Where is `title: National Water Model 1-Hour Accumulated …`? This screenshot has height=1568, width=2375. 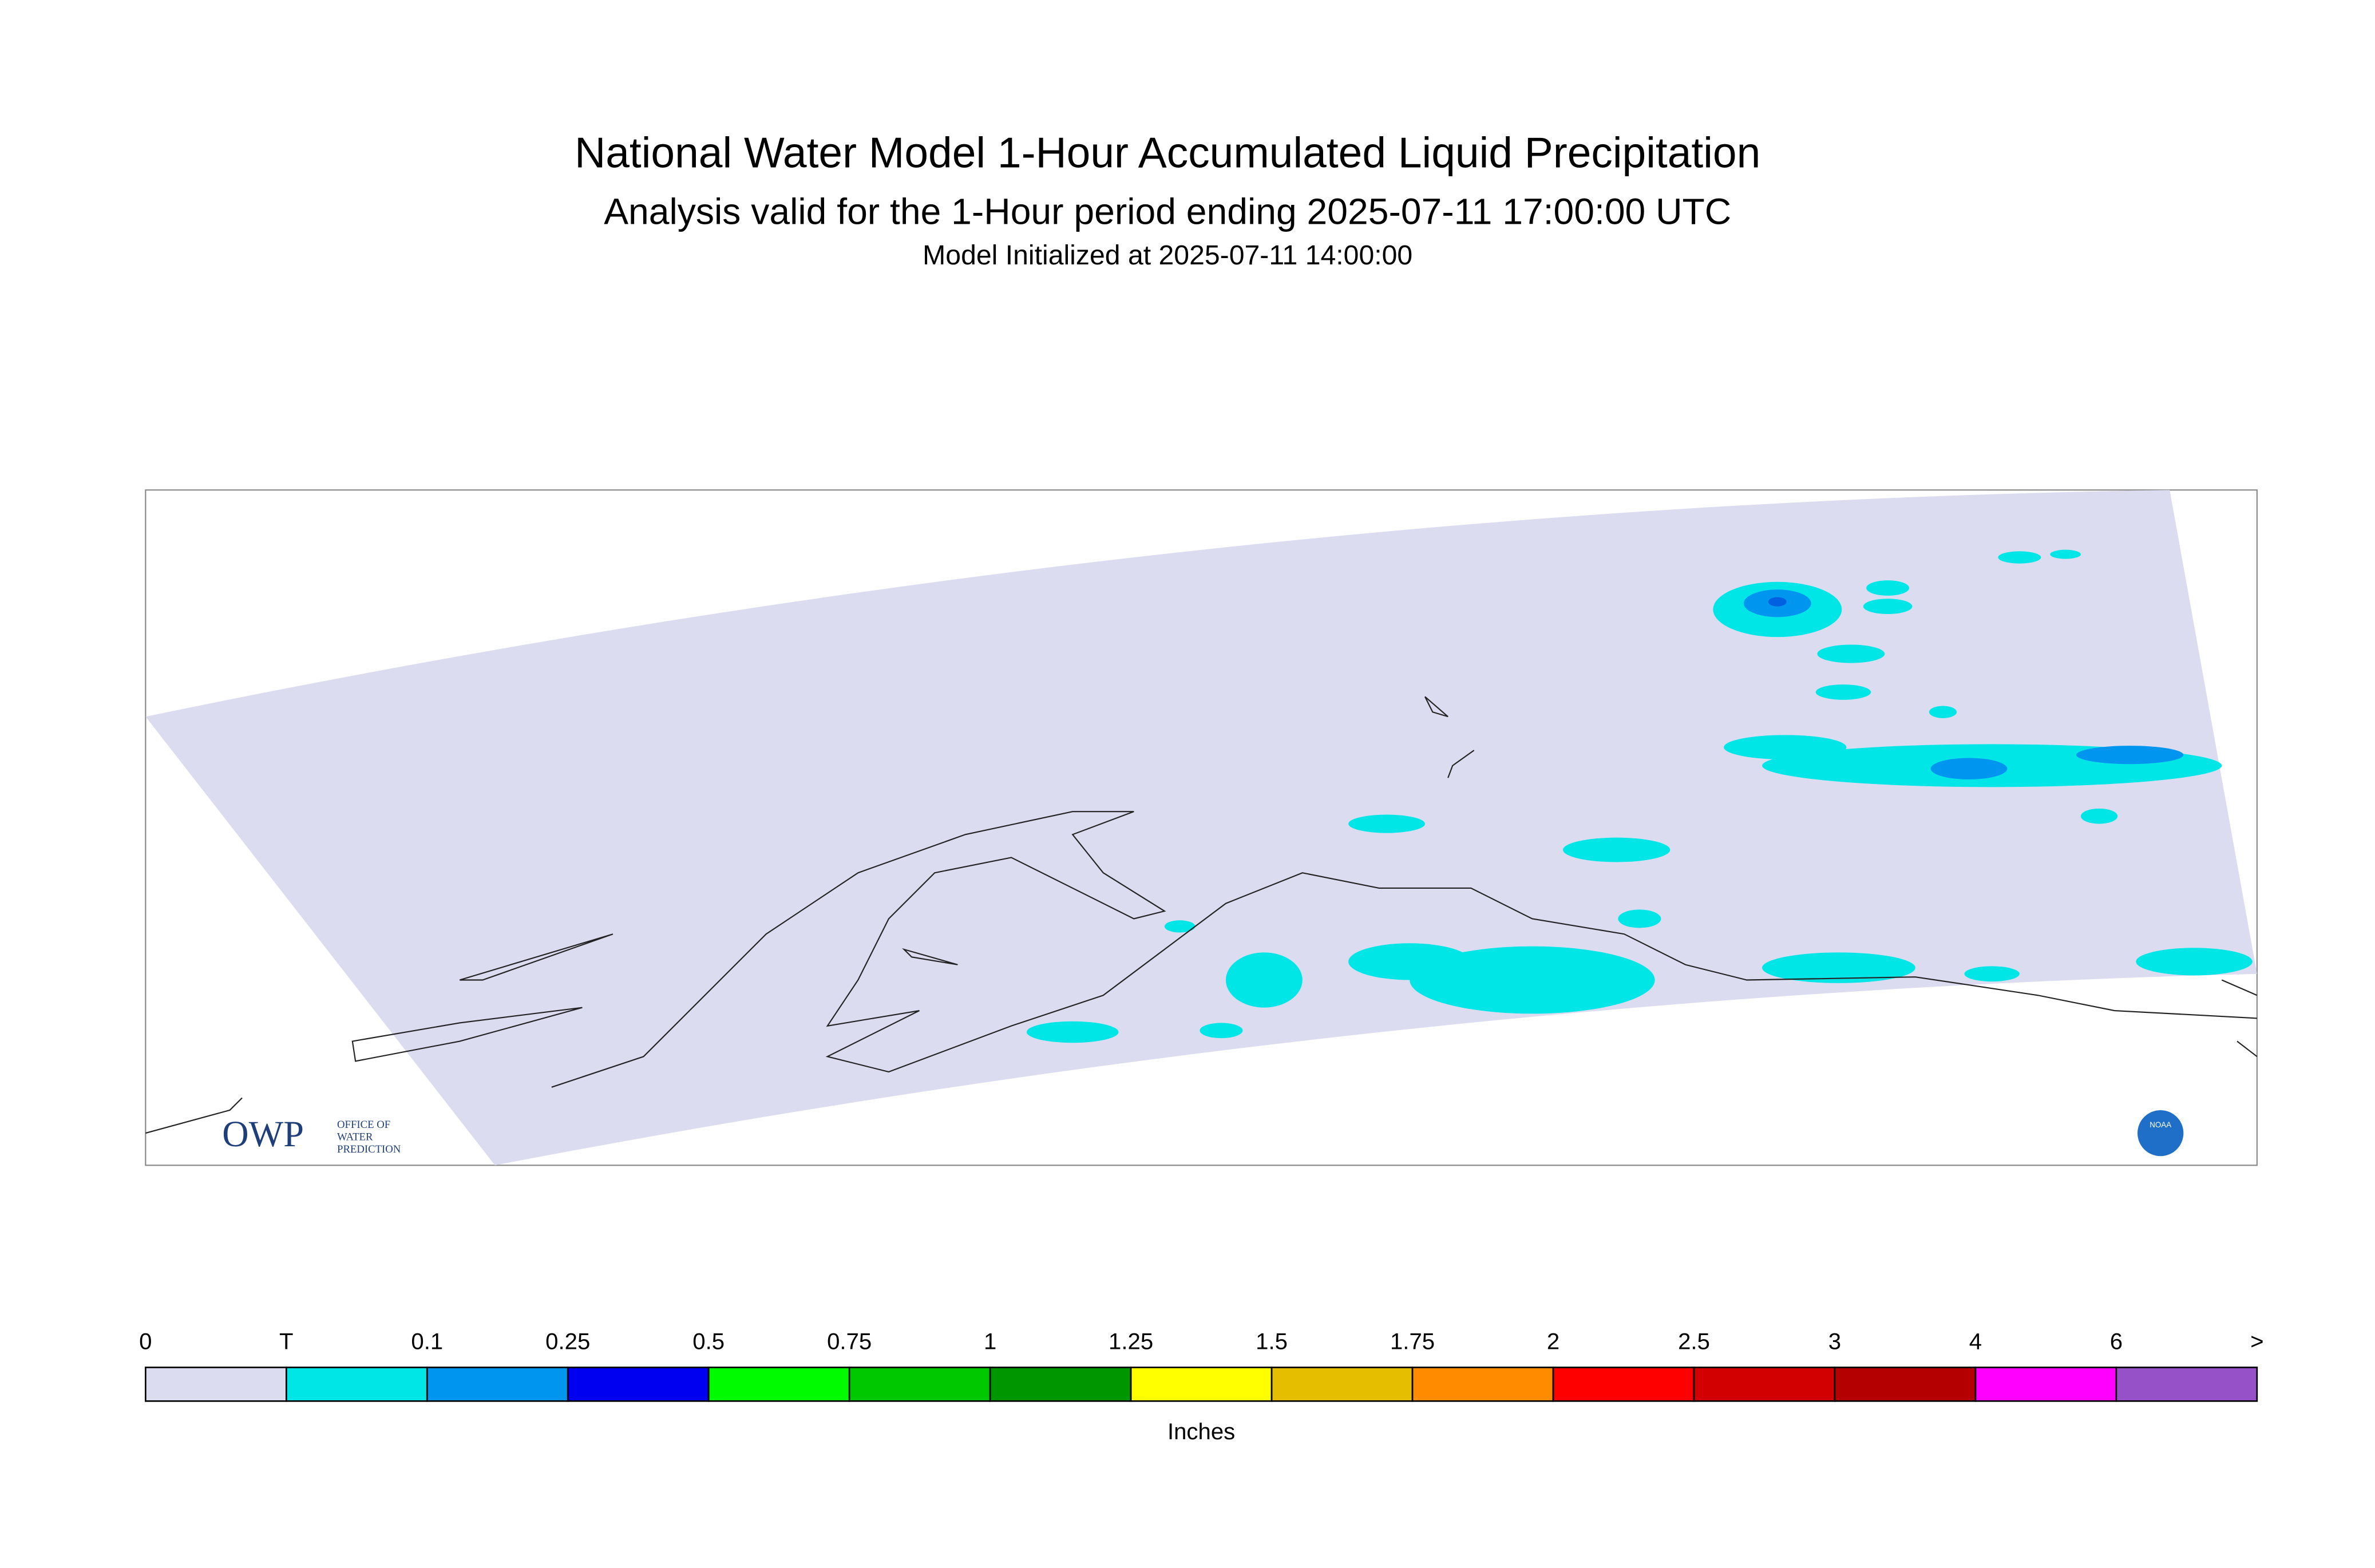
title: National Water Model 1-Hour Accumulated … is located at coordinates (1167, 153).